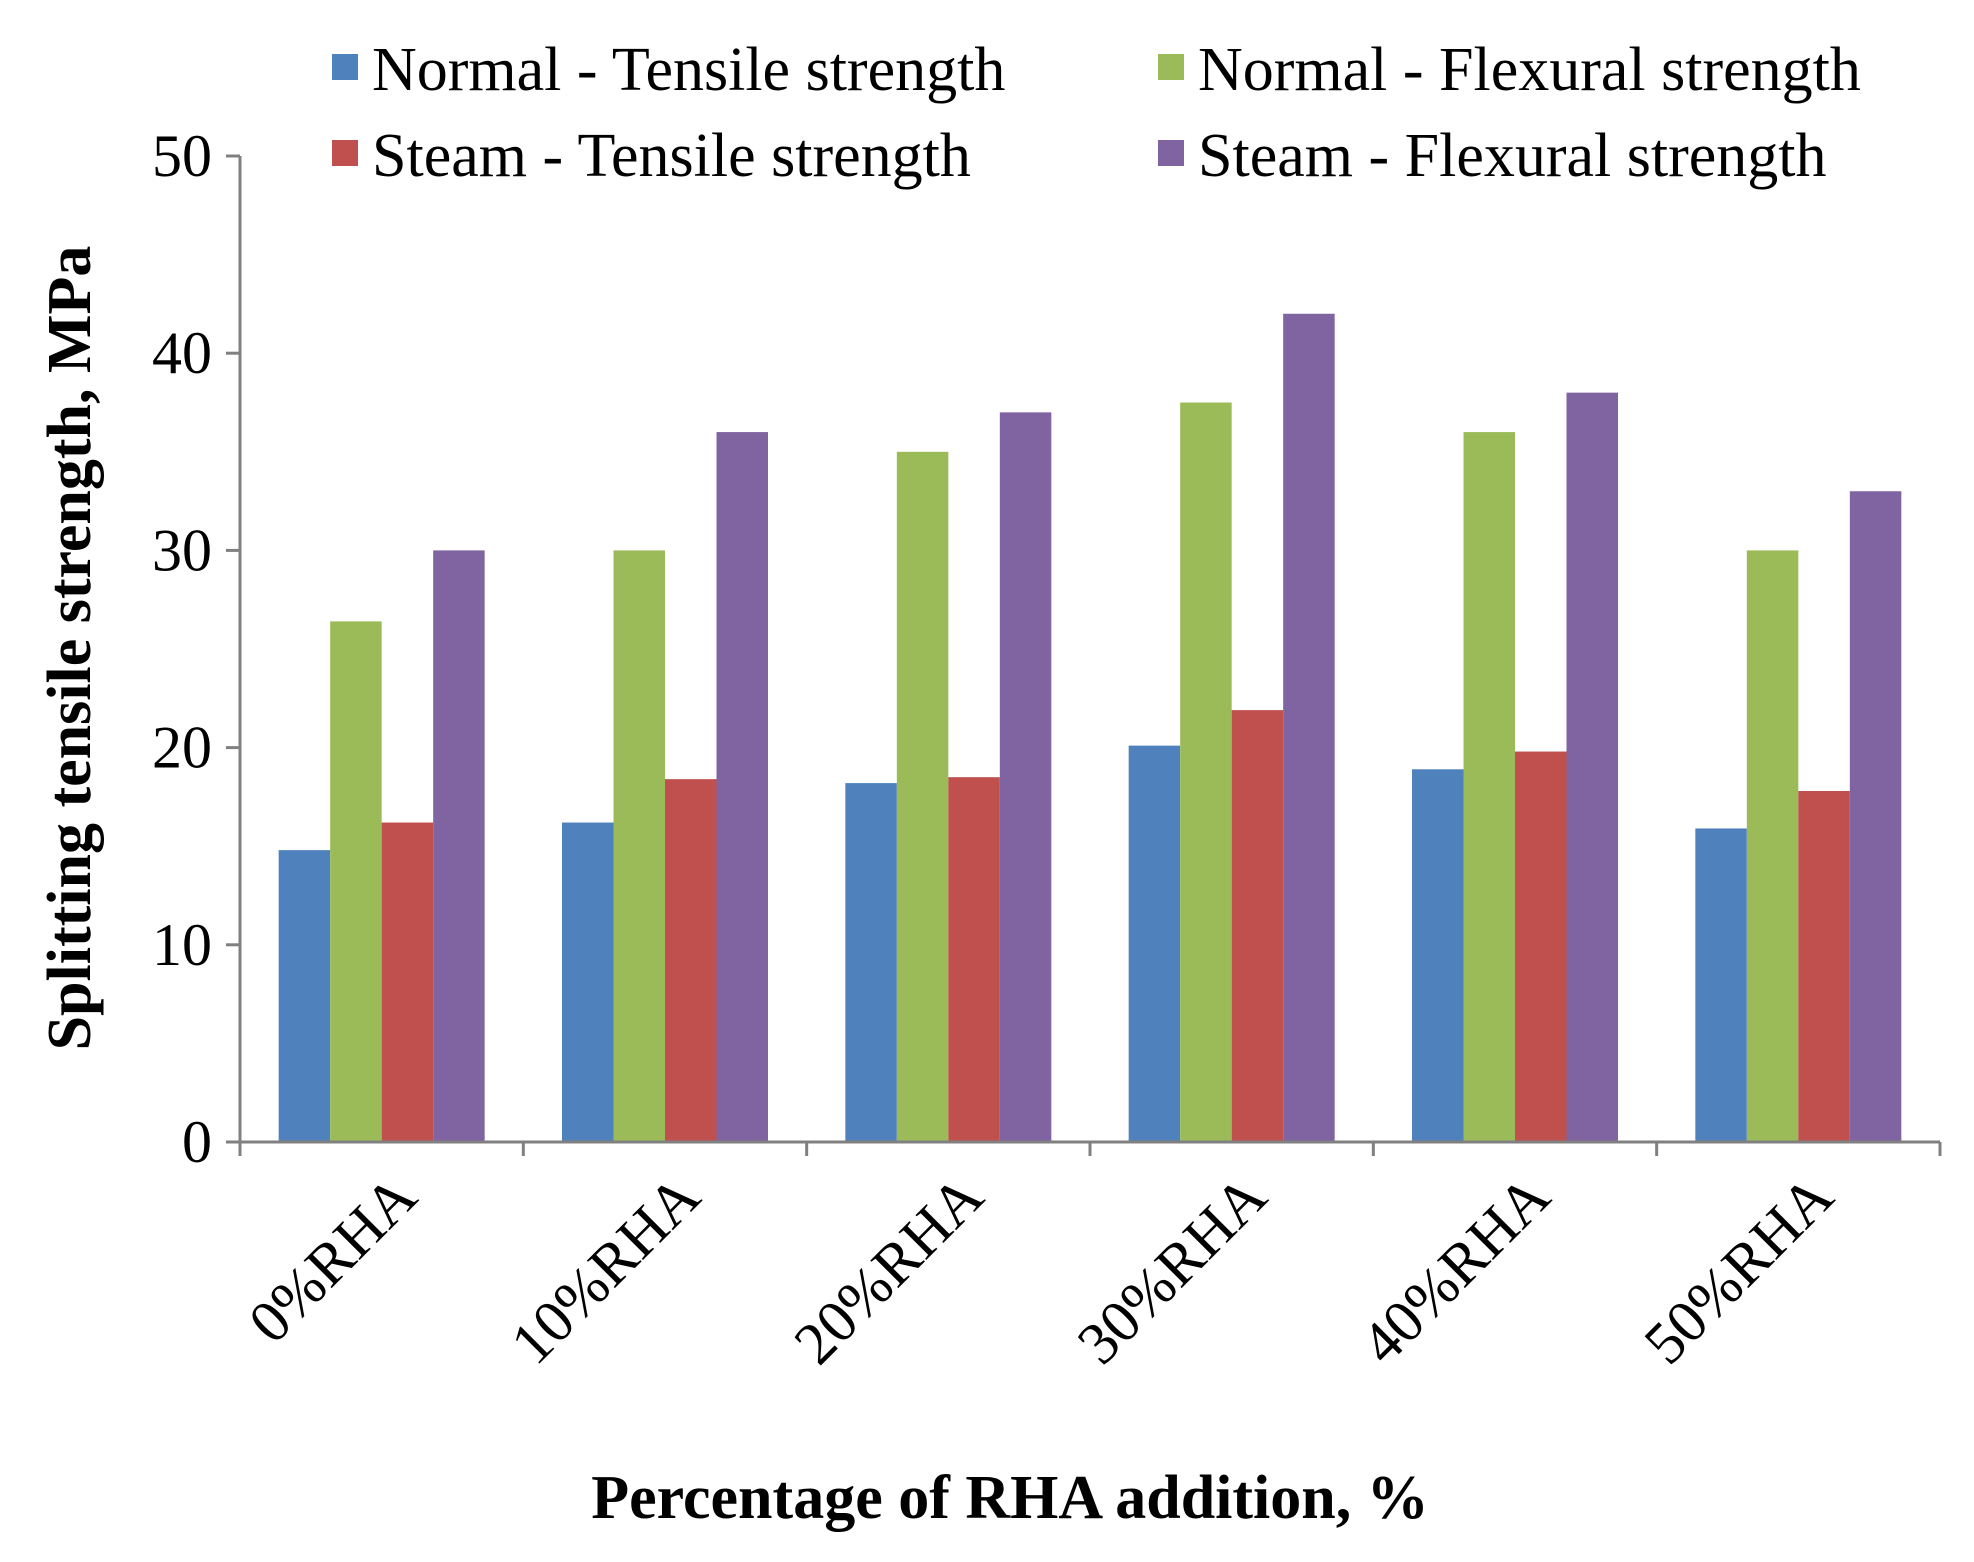 This screenshot has width=1974, height=1562. What do you see at coordinates (1455, 1270) in the screenshot?
I see `x-tick-label-4: 40%RHA` at bounding box center [1455, 1270].